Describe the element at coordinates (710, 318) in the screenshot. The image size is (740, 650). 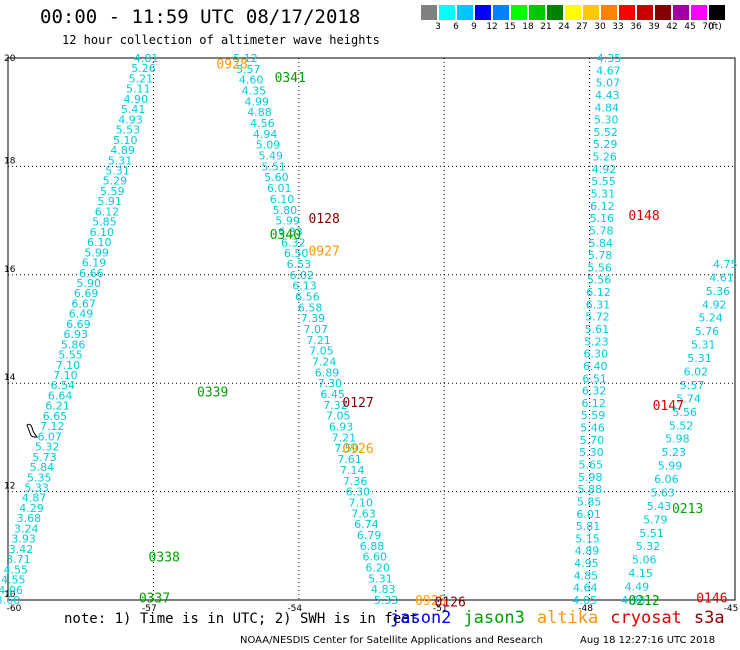
I see `wave-height-value: 5.24` at that location.